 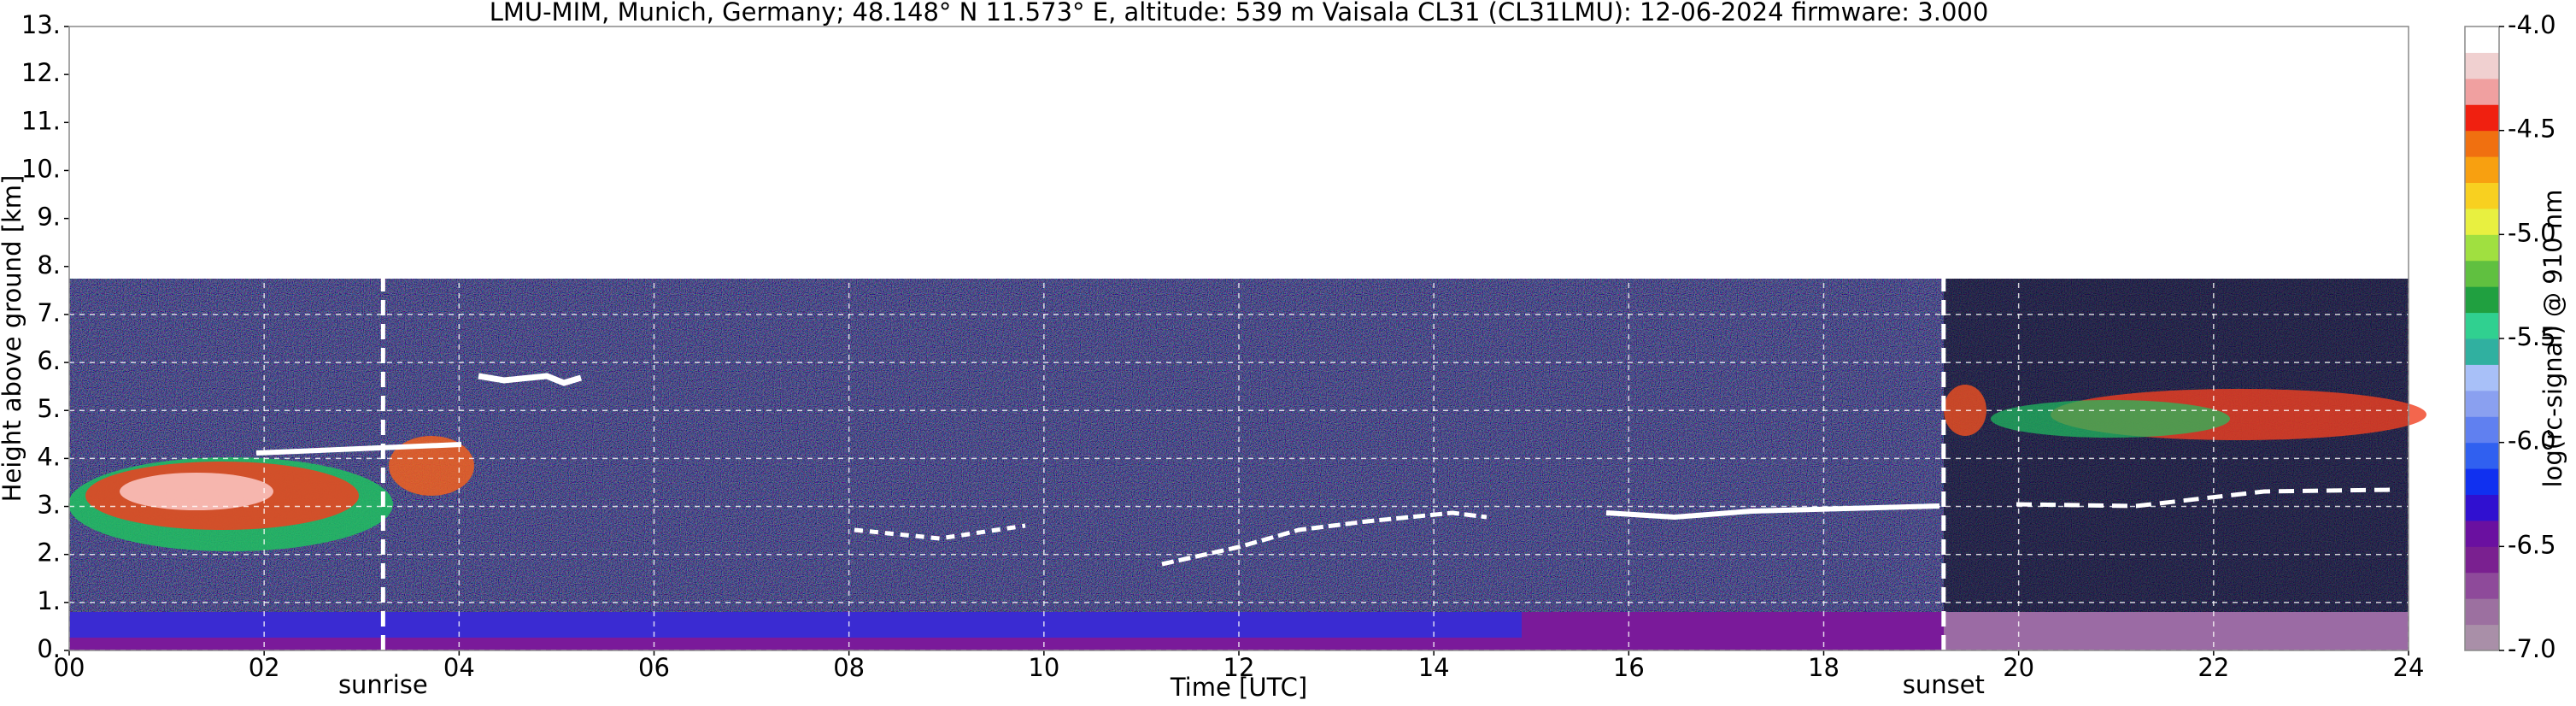 I want to click on y-tick-label: 7., so click(x=49, y=312).